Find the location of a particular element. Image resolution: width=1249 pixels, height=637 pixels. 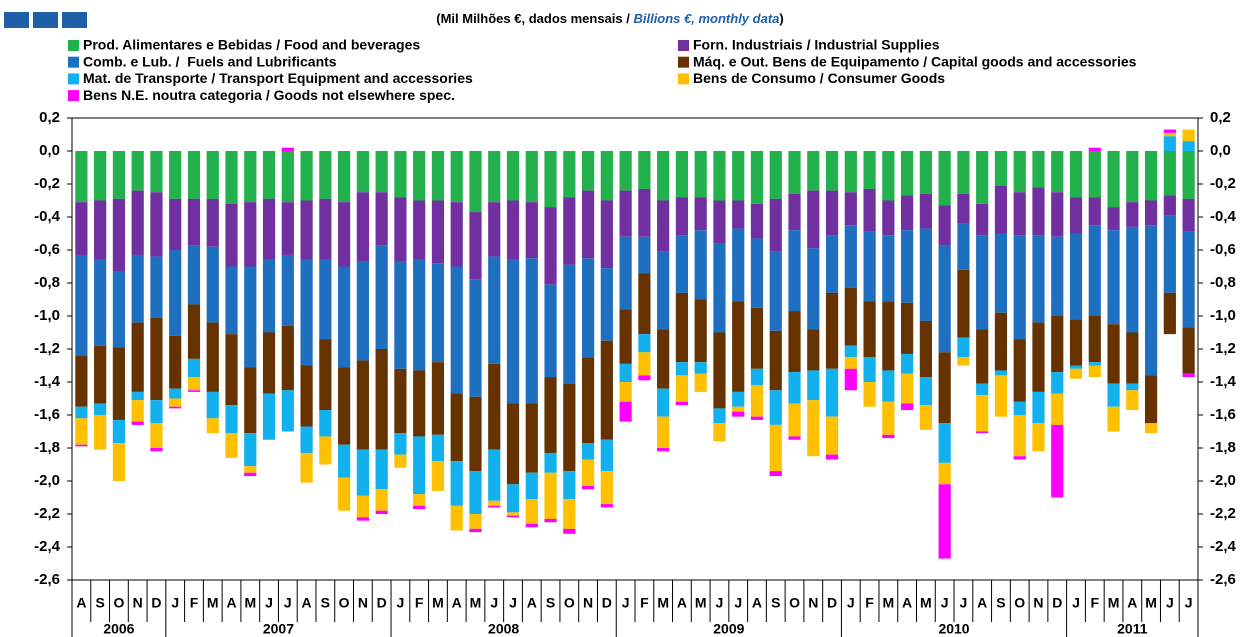

legend-label: Comb. e Lub. / Fuels and Lubrificants is located at coordinates (210, 61).